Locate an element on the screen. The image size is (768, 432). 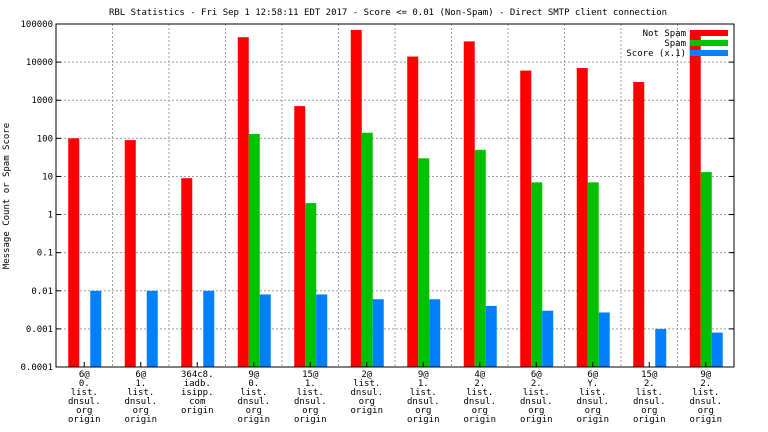
x-tick-label: 15@ 2. list. dnsul. org origin is located at coordinates (649, 397).